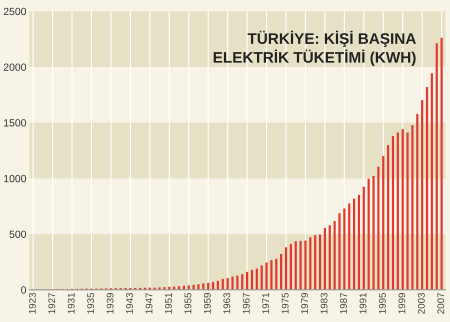  I want to click on y-tick-label: 1500, so click(15, 123).